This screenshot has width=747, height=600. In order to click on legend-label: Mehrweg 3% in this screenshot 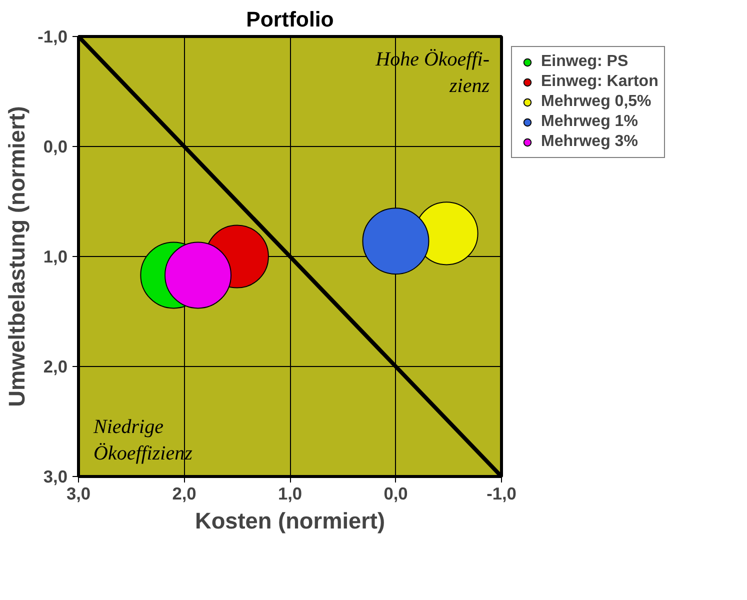, I will do `click(589, 142)`.